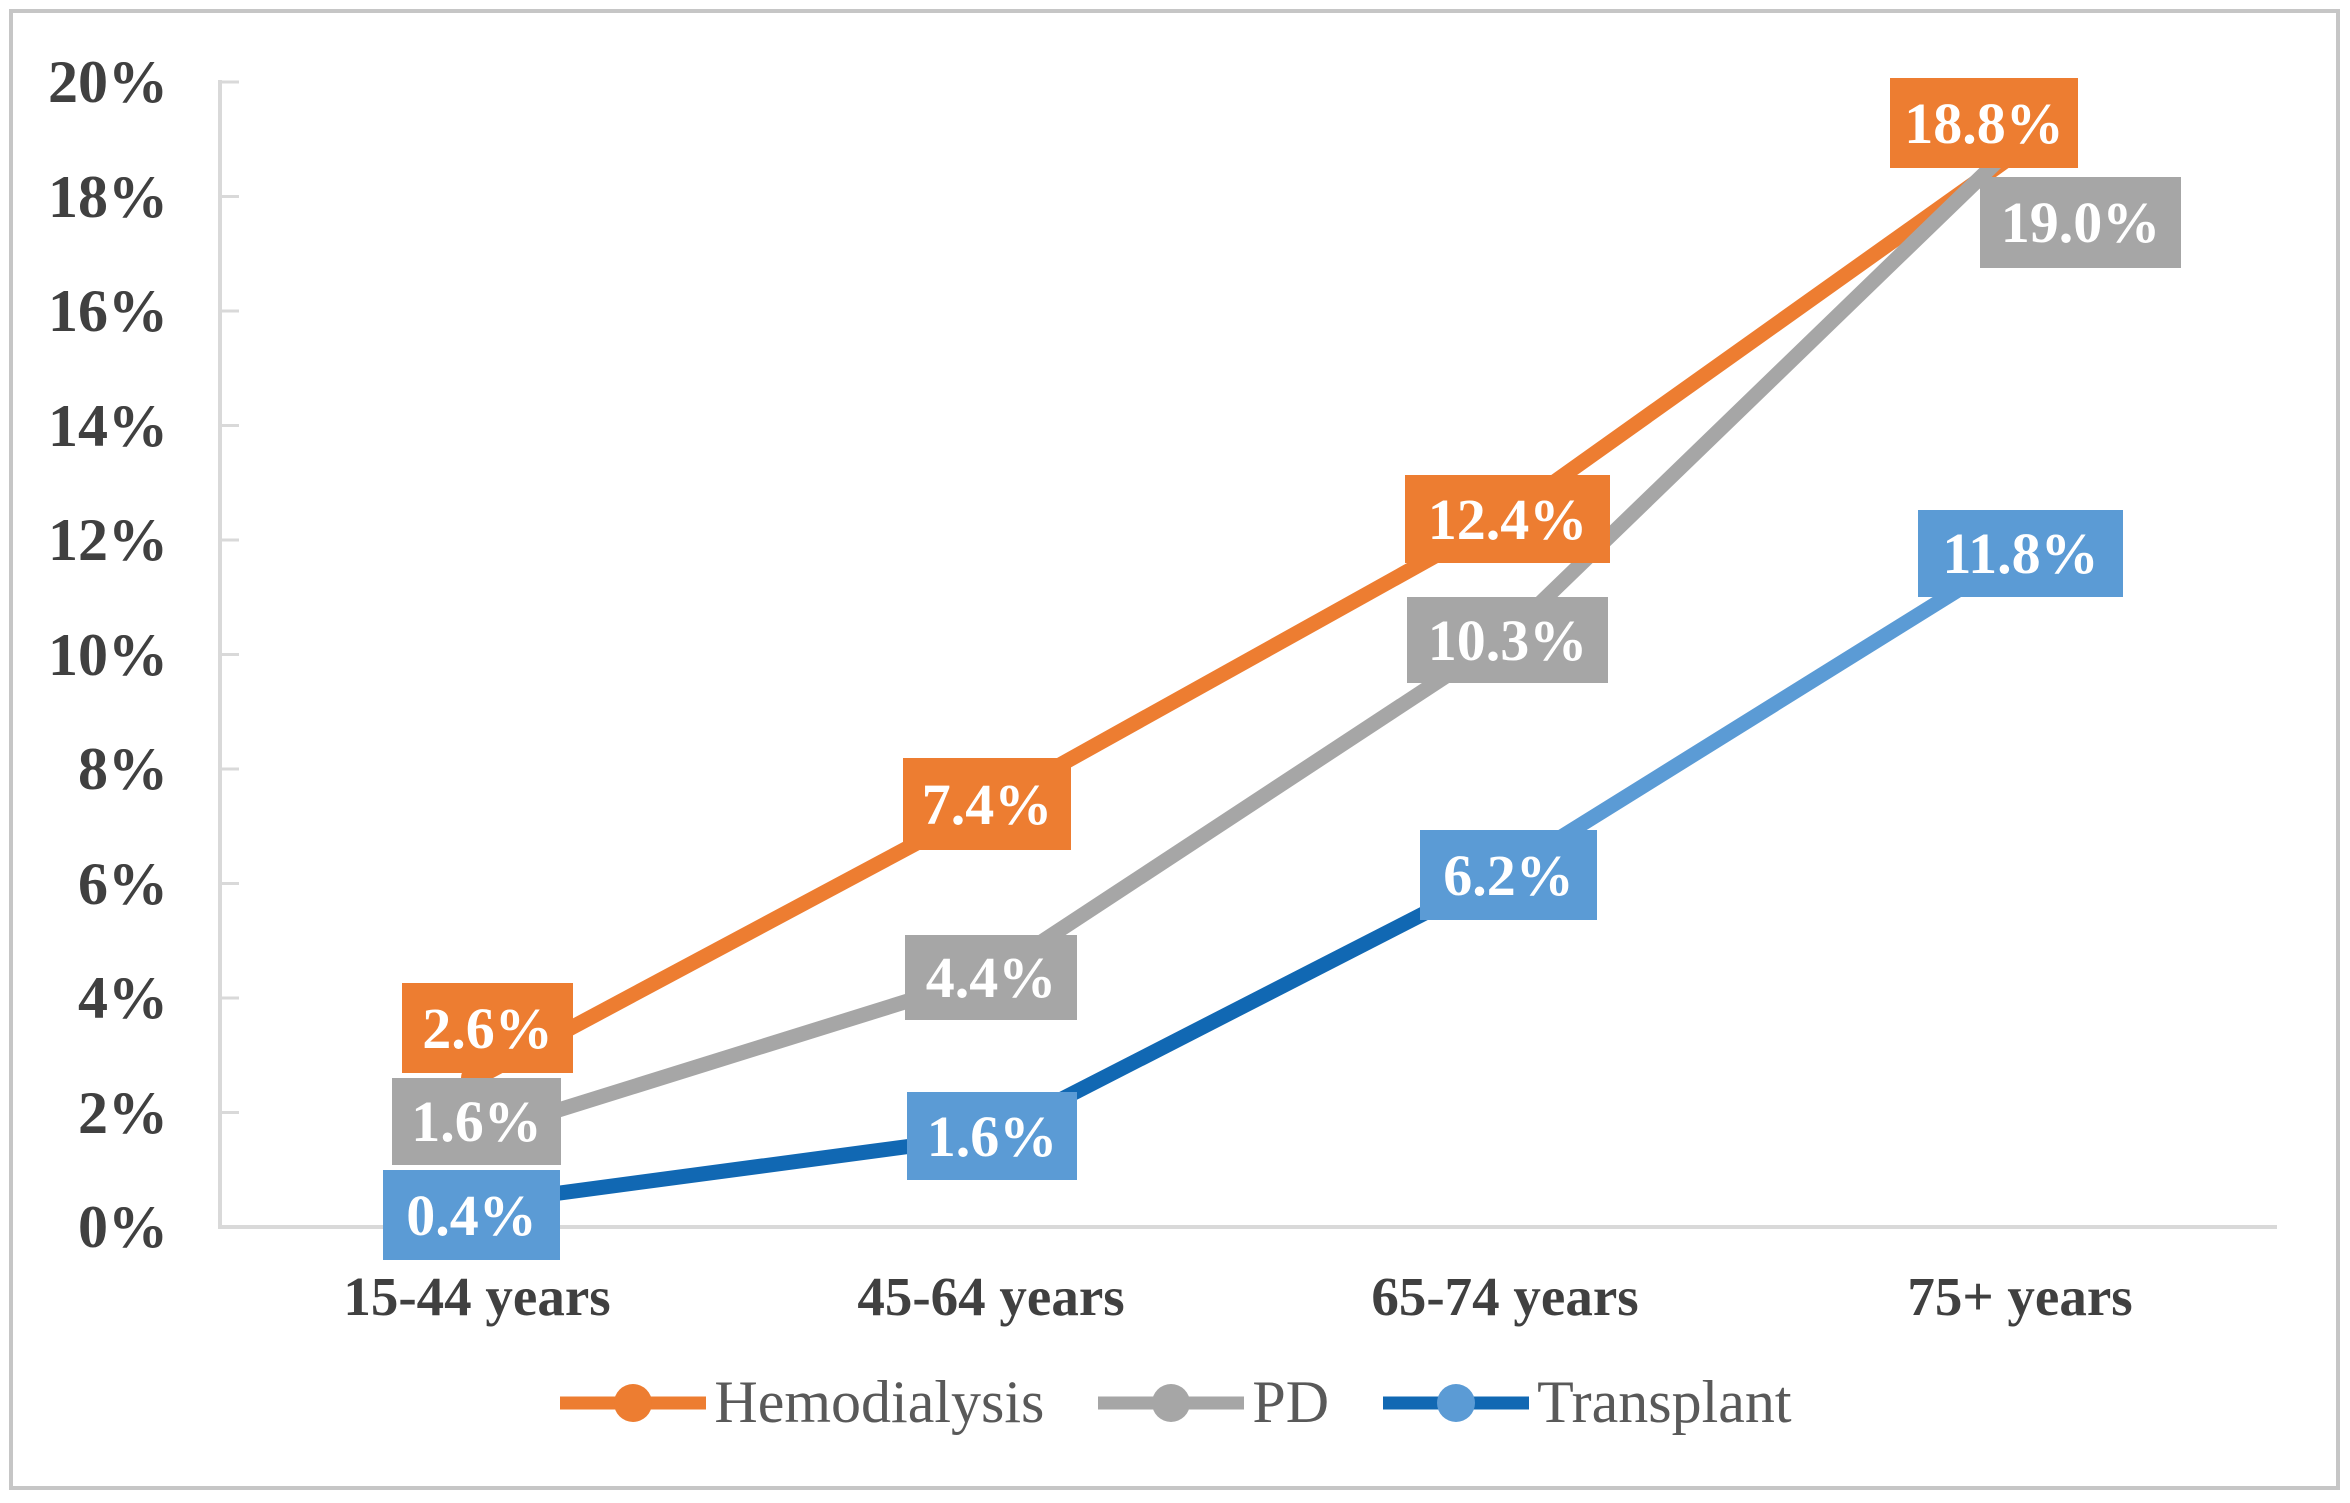  What do you see at coordinates (487, 1028) in the screenshot?
I see `hemodialysis-data-label-0: 2.6%` at bounding box center [487, 1028].